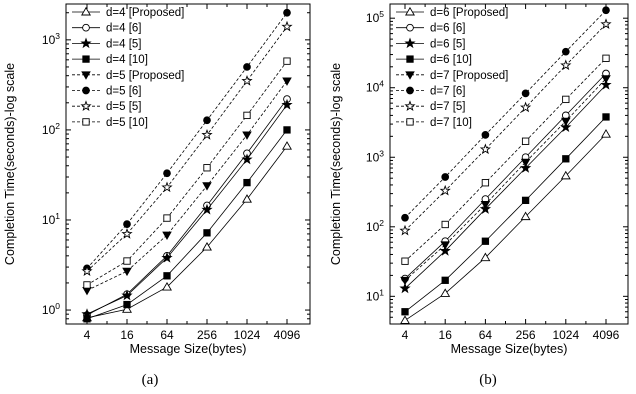 Image resolution: width=636 pixels, height=394 pixels. I want to click on y-tick-label: 10³, so click(51, 39).